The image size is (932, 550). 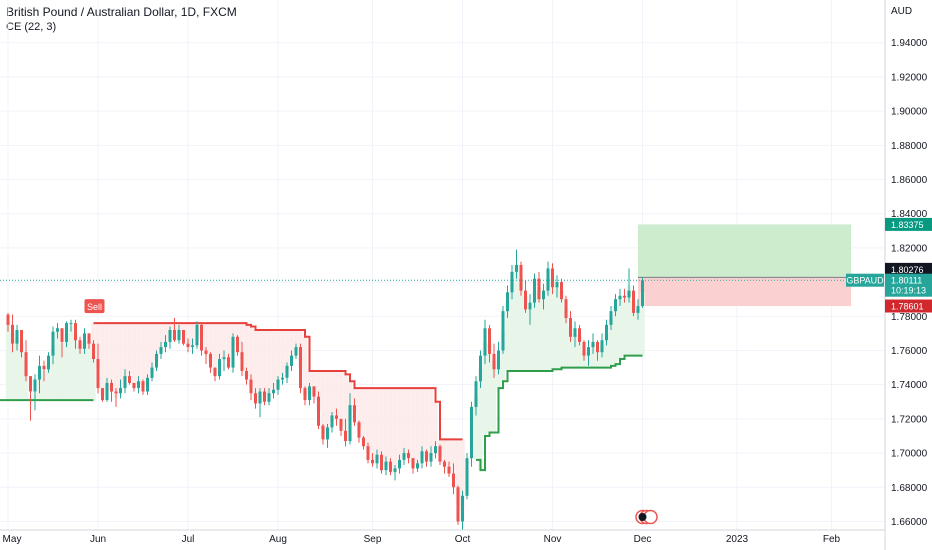 I want to click on price-tick-label: 1.84000, so click(x=909, y=214).